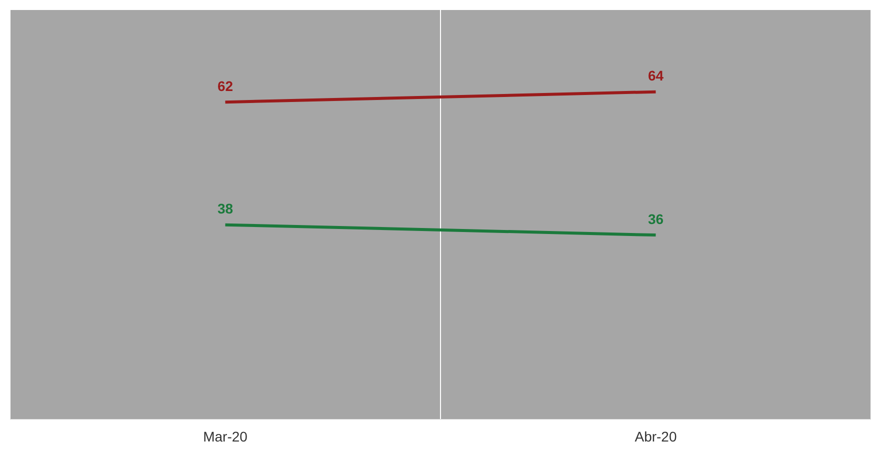  What do you see at coordinates (655, 436) in the screenshot?
I see `x-tick-label: Abr-20` at bounding box center [655, 436].